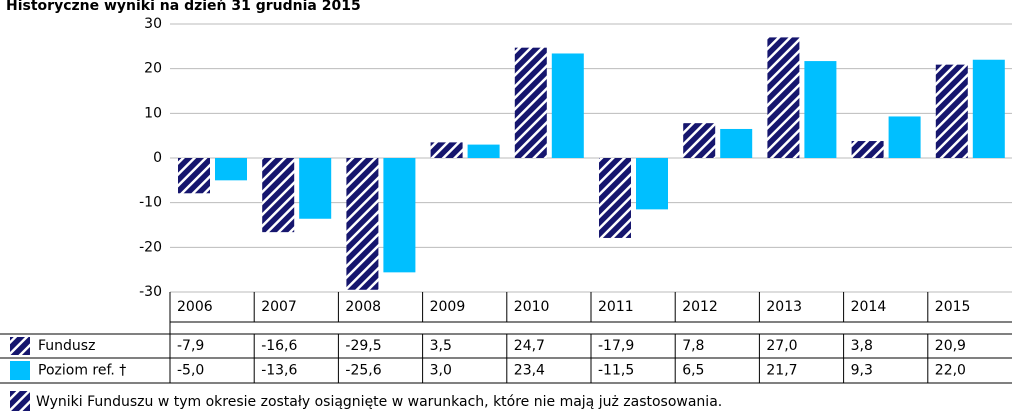 This screenshot has height=414, width=1012. Describe the element at coordinates (190, 346) in the screenshot. I see `table-cell: -7,9` at that location.